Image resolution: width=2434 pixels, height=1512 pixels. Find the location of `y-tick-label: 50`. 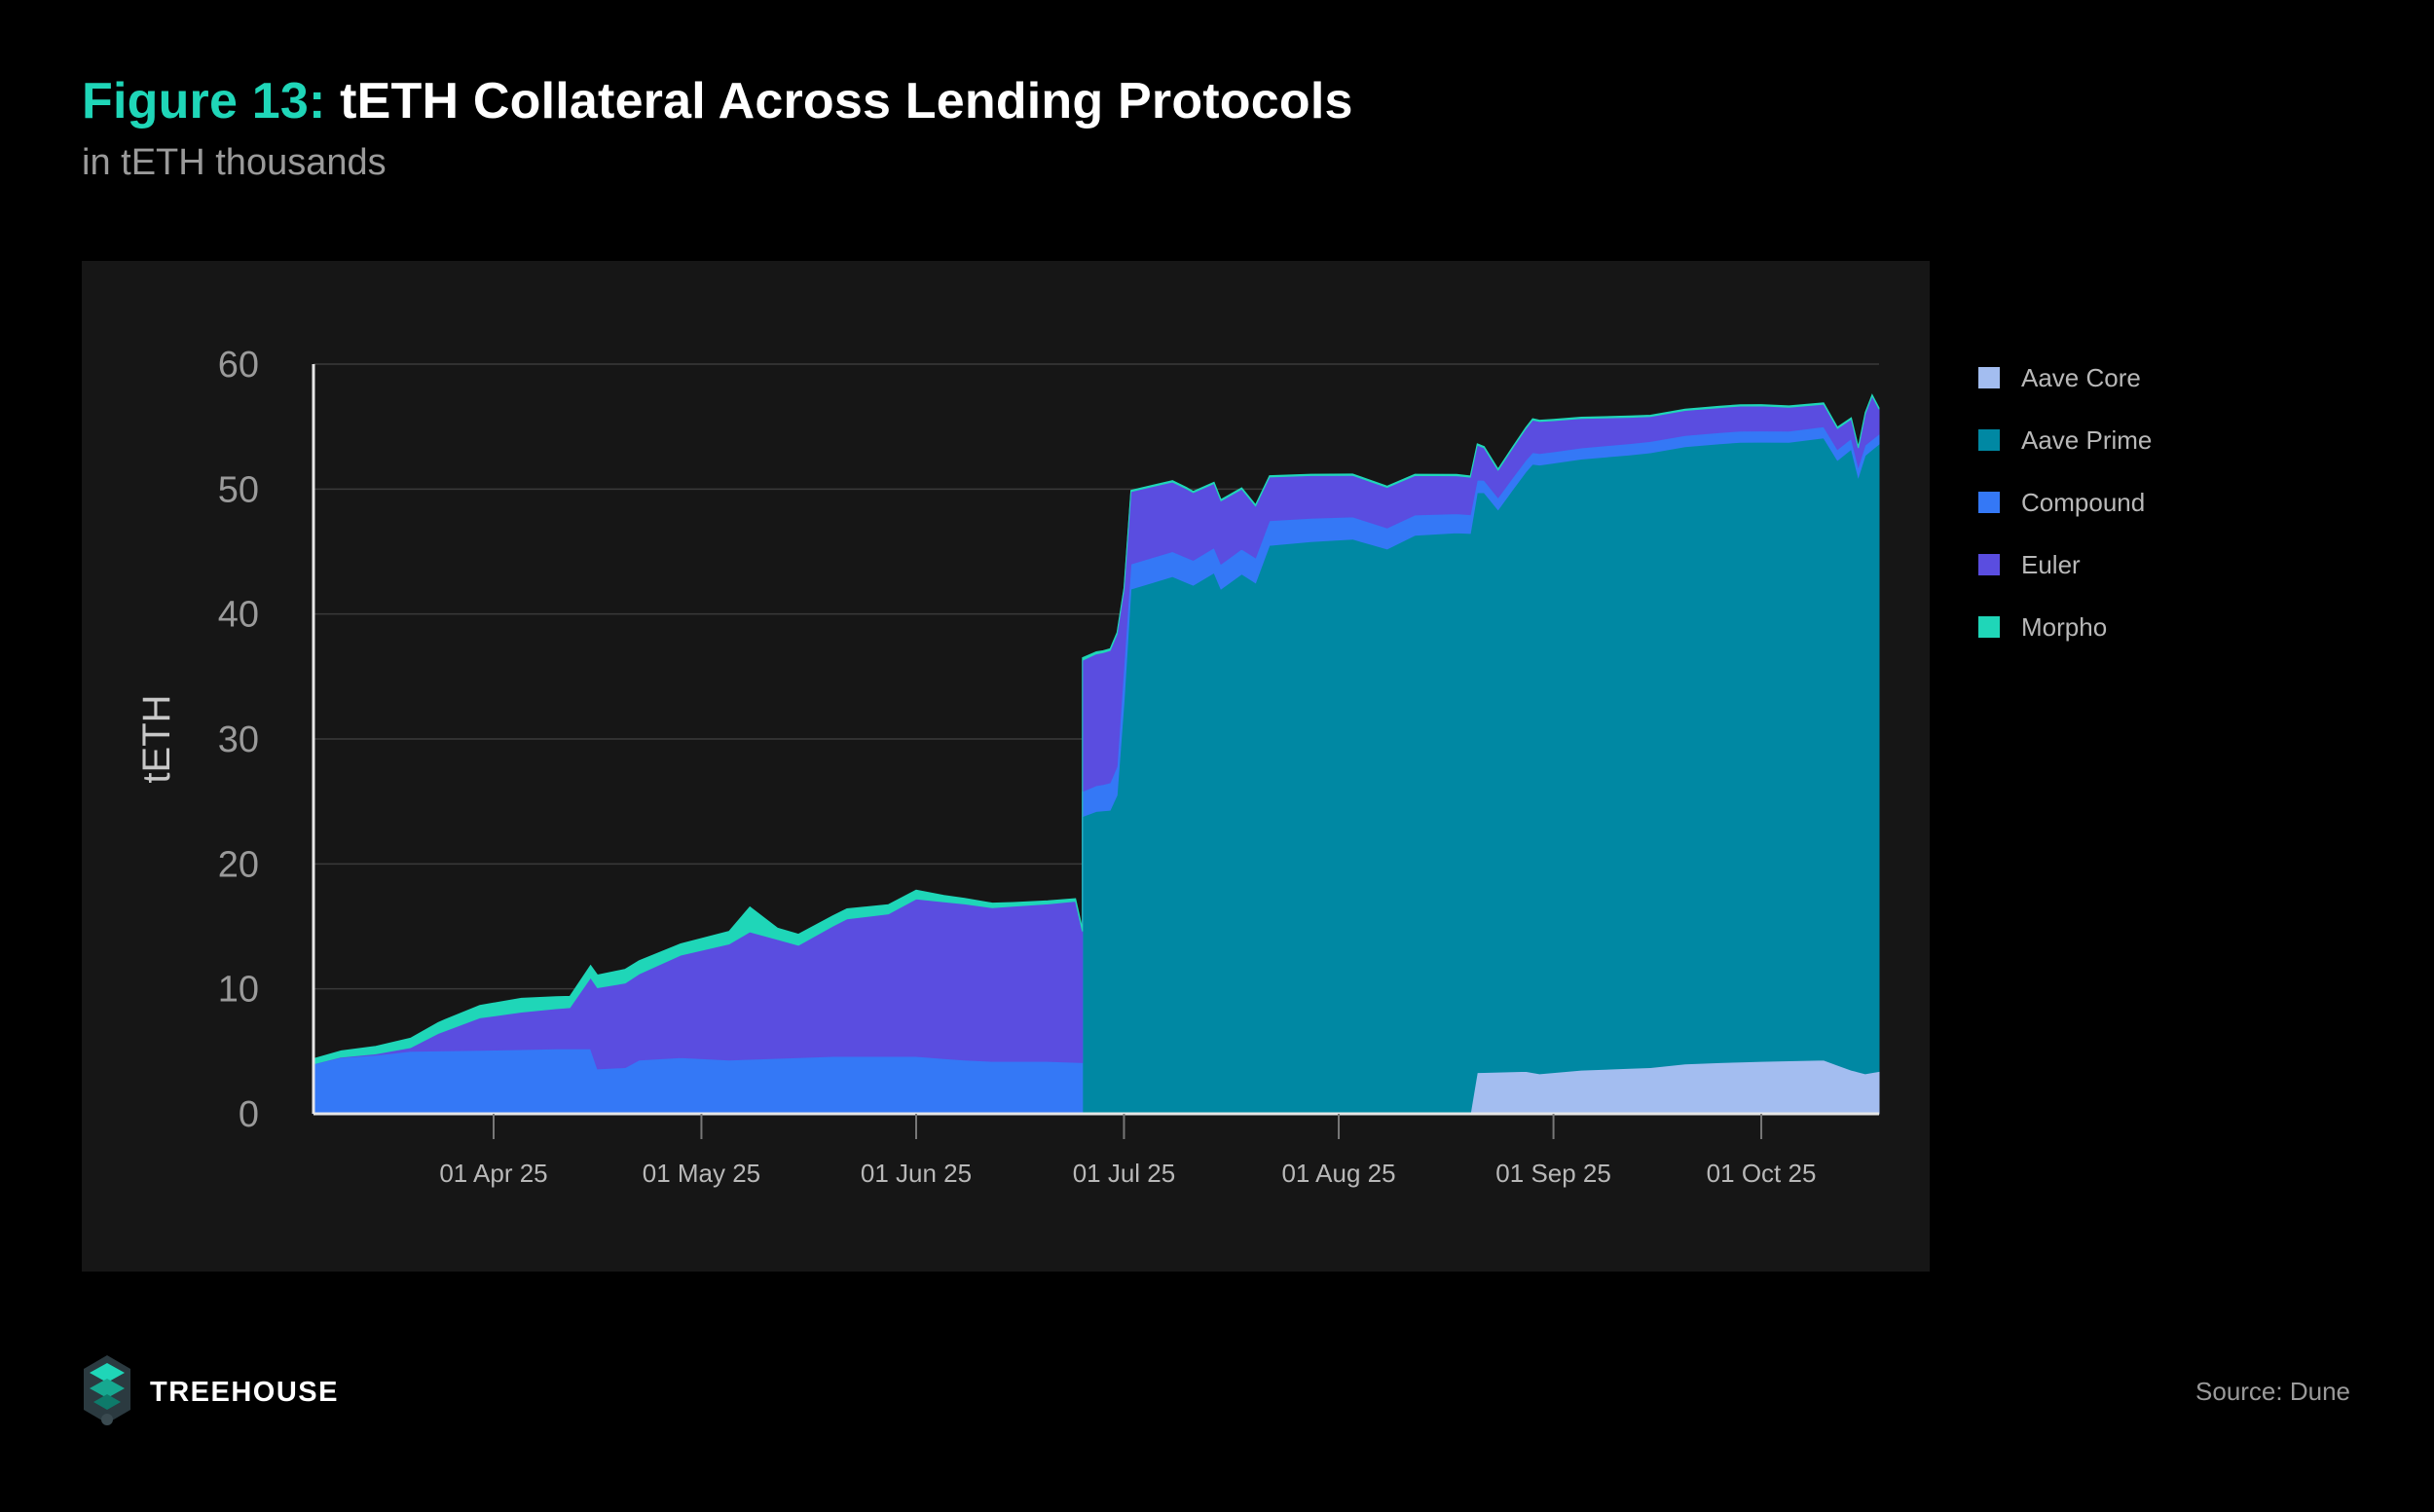

y-tick-label: 50 is located at coordinates (238, 489).